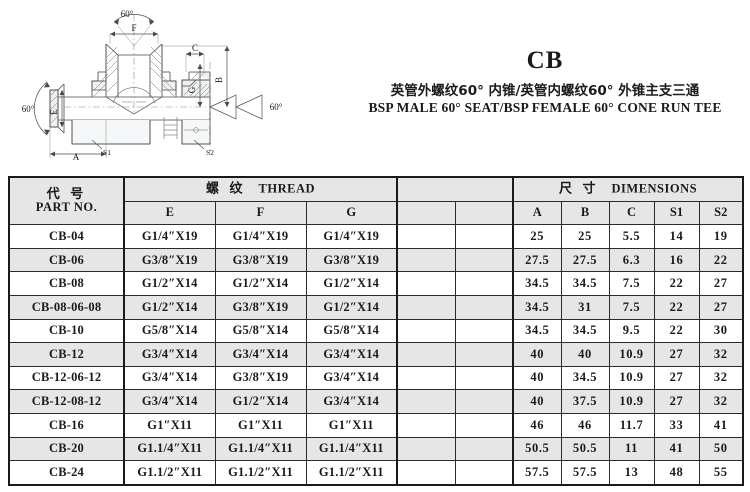 Image resolution: width=750 pixels, height=492 pixels. I want to click on header-part-no-en: PART NO., so click(66, 207).